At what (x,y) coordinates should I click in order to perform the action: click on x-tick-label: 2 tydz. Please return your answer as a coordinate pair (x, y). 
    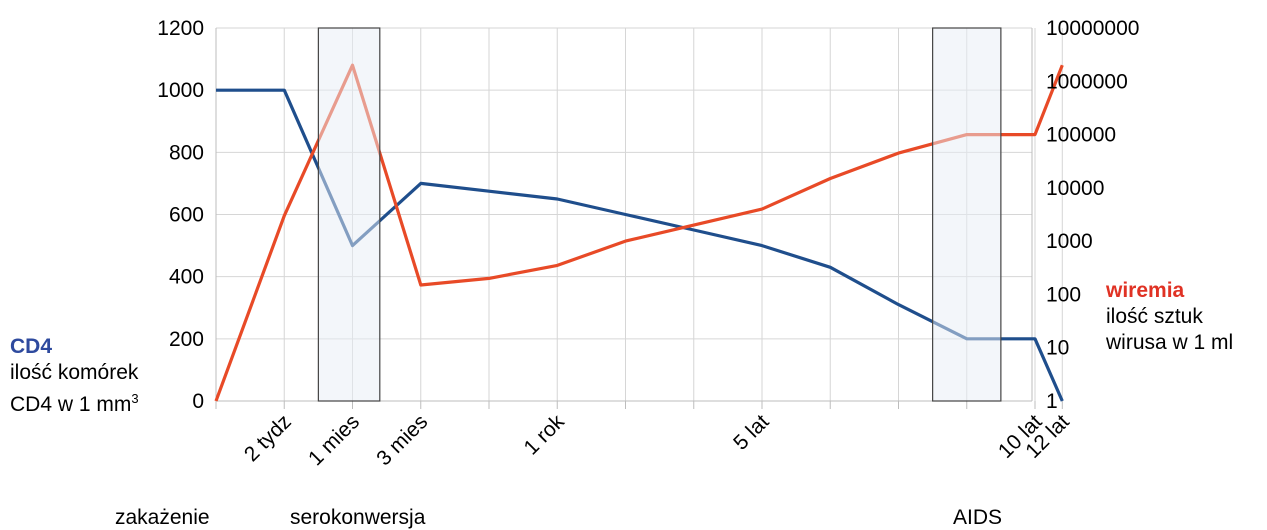
    Looking at the image, I should click on (268, 438).